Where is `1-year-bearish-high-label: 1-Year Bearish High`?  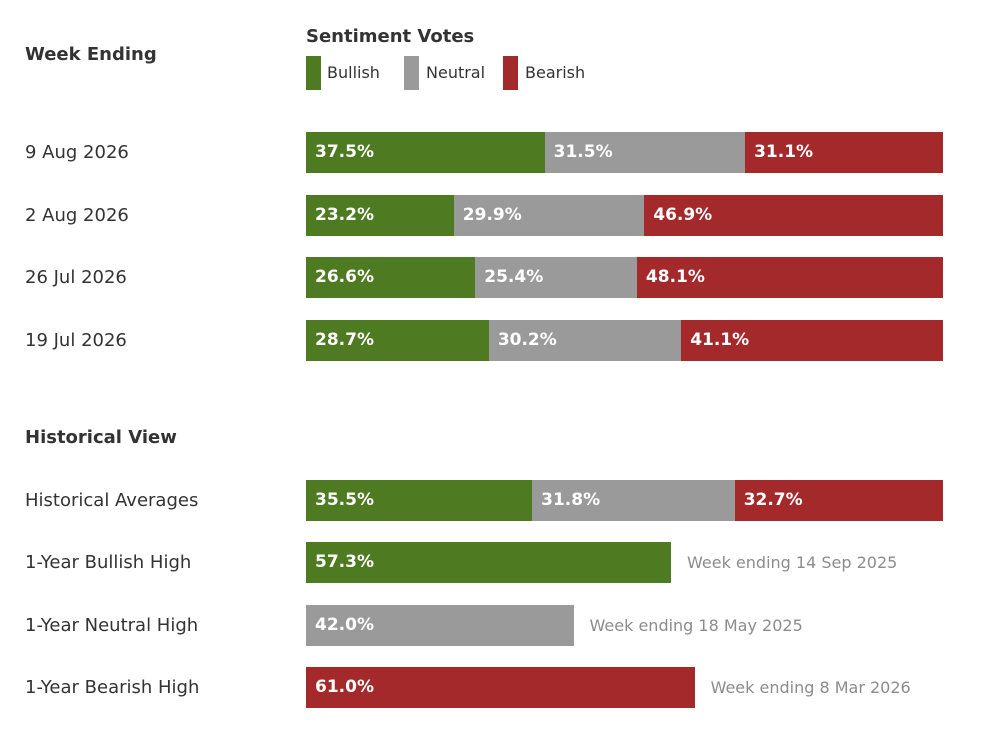
1-year-bearish-high-label: 1-Year Bearish High is located at coordinates (112, 687).